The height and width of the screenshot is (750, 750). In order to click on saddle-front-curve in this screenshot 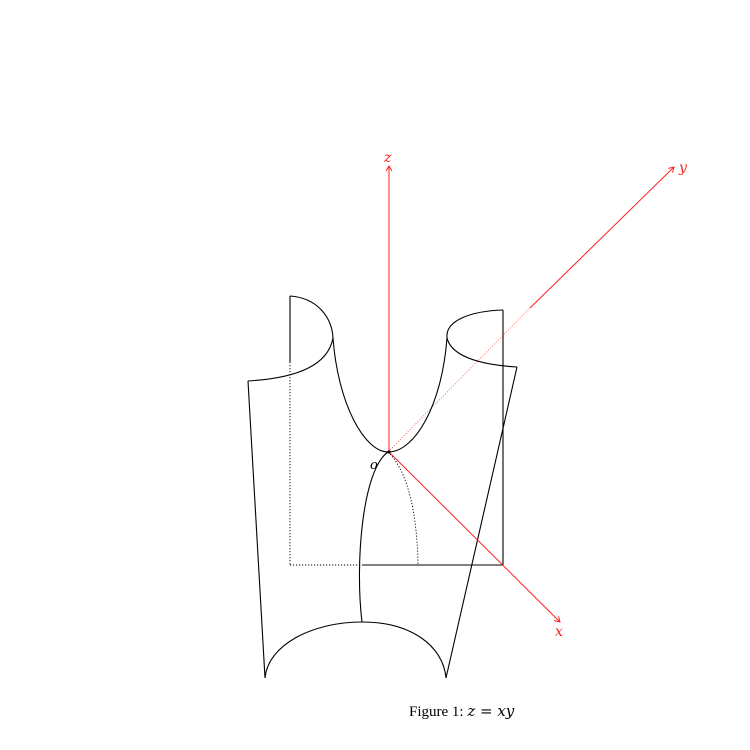, I will do `click(390, 395)`.